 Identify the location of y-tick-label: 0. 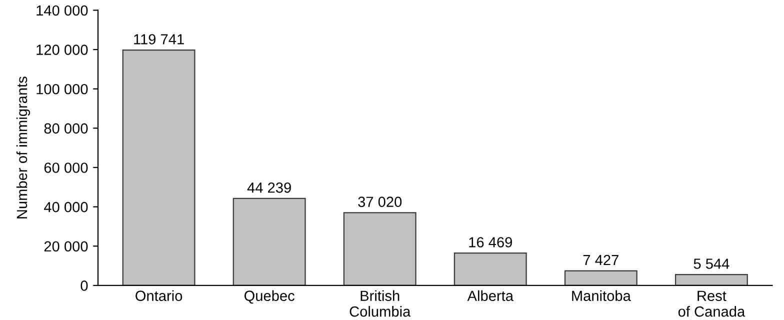
(84, 285).